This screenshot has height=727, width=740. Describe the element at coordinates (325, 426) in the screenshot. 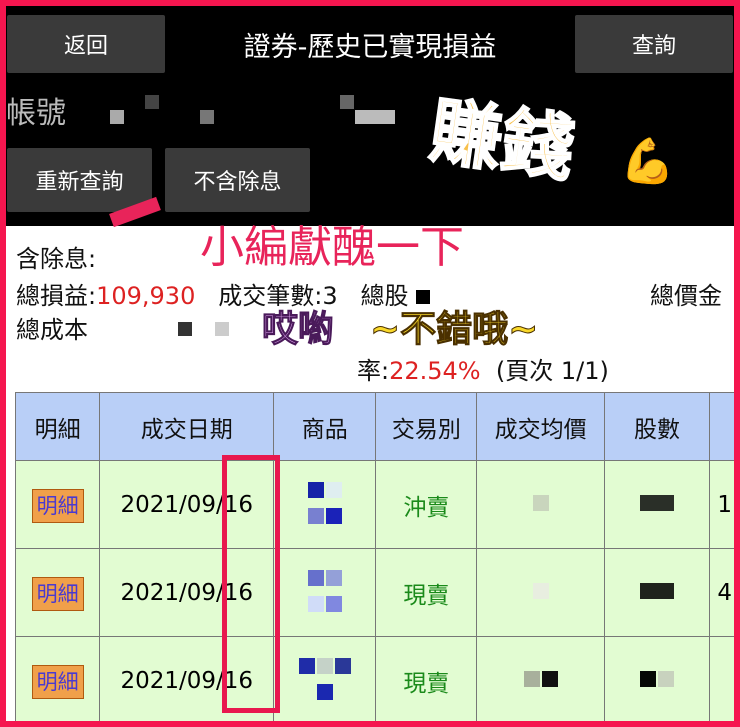

I see `col-product: 商品` at that location.